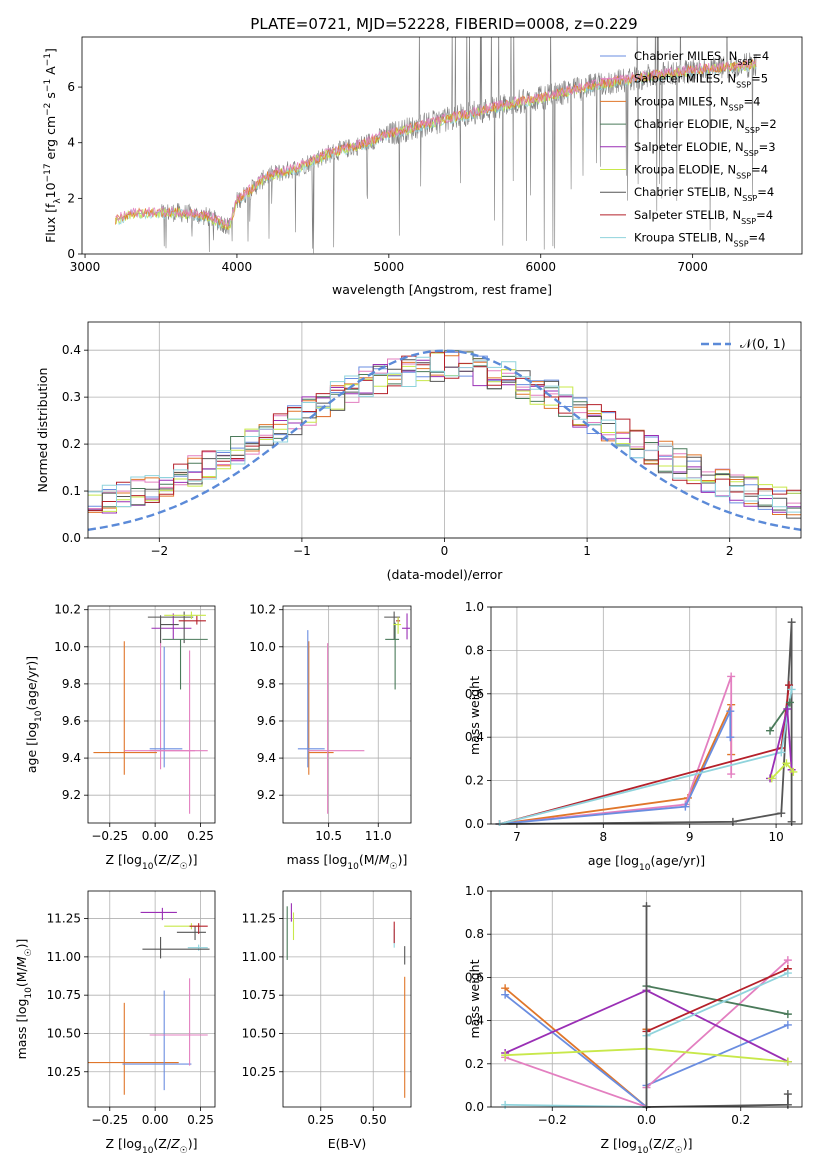  I want to click on histogram-group, so click(444, 440).